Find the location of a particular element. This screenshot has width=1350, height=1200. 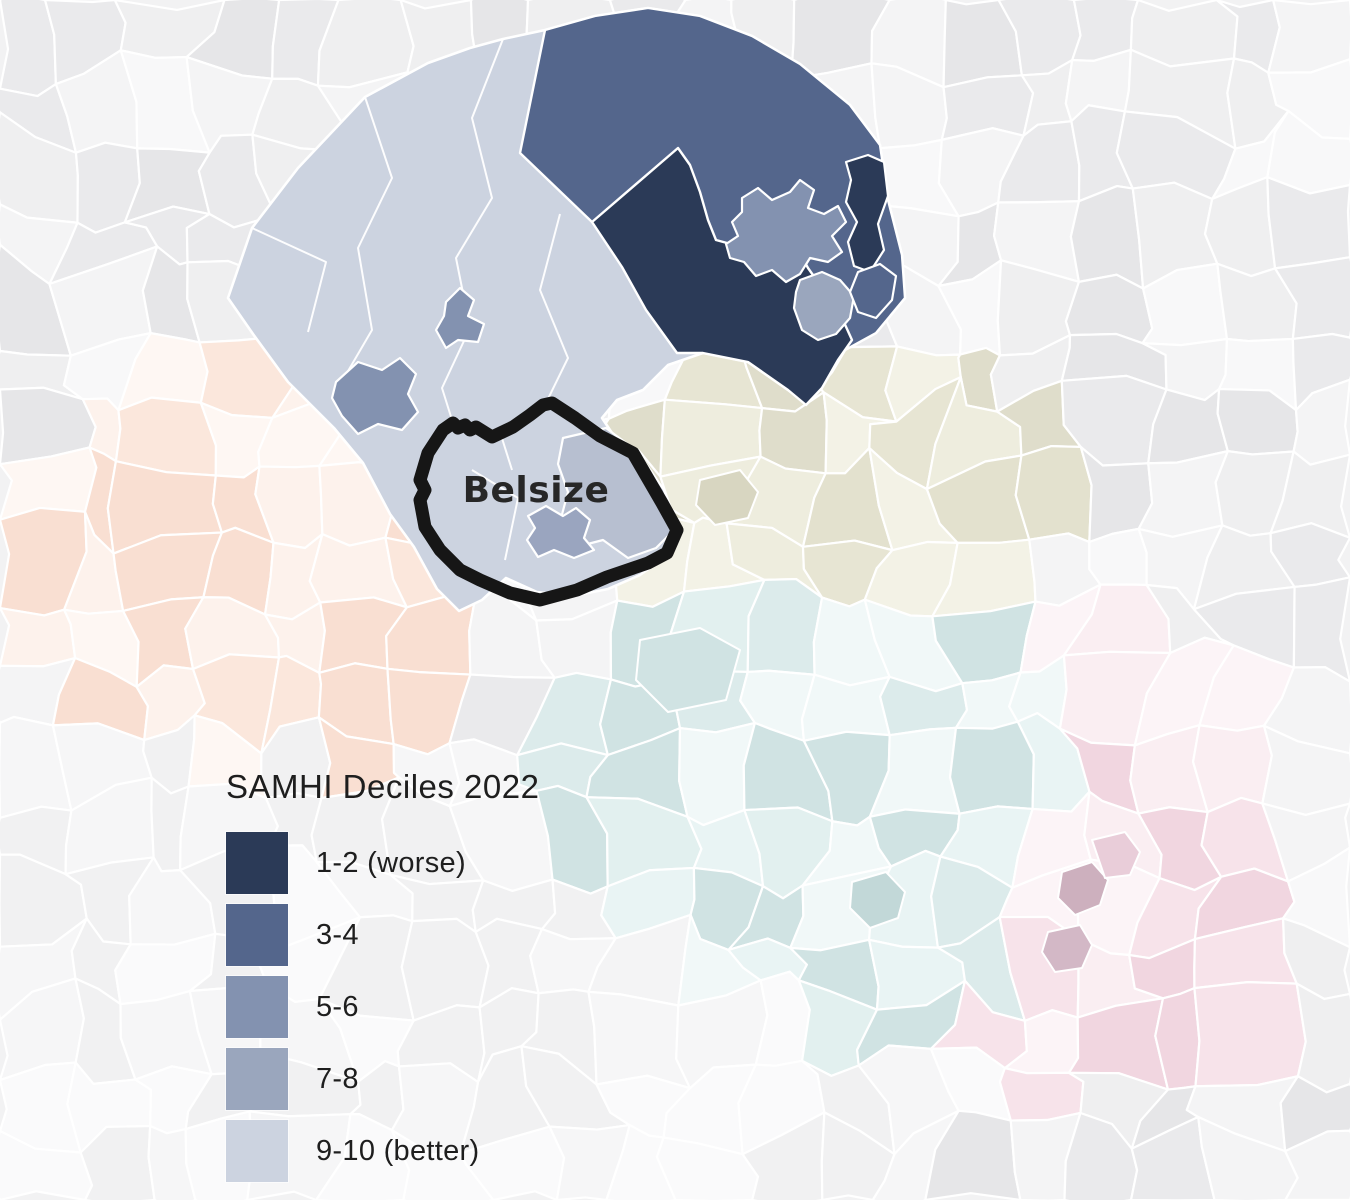

highlighted-area-label: Belsize is located at coordinates (536, 490).